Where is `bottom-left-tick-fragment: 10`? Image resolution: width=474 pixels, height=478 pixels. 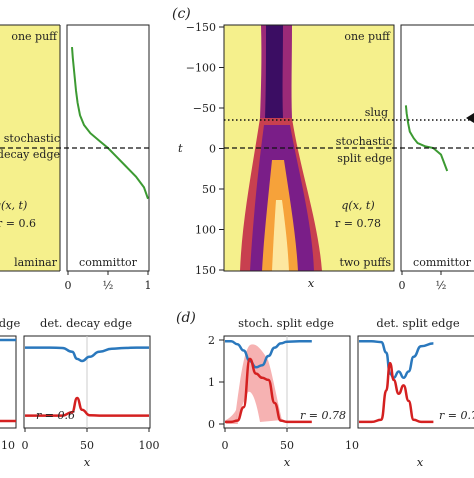
bottom-left-tick-fragment: 10 is located at coordinates (8, 445).